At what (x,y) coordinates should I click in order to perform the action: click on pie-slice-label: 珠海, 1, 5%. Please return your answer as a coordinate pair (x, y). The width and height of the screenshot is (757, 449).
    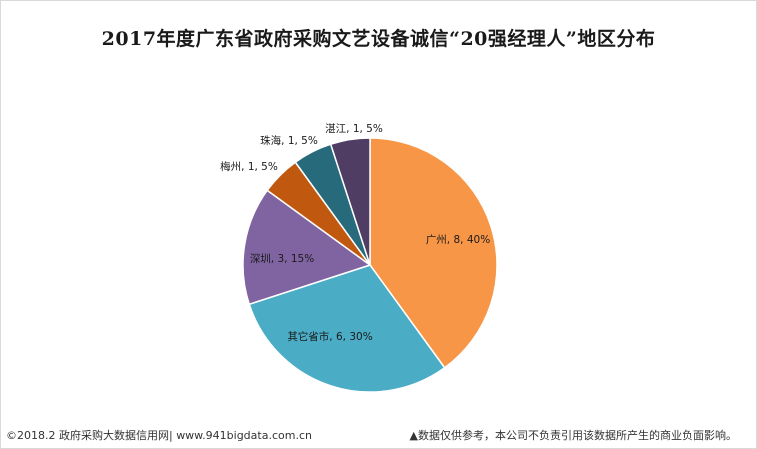
    Looking at the image, I should click on (289, 140).